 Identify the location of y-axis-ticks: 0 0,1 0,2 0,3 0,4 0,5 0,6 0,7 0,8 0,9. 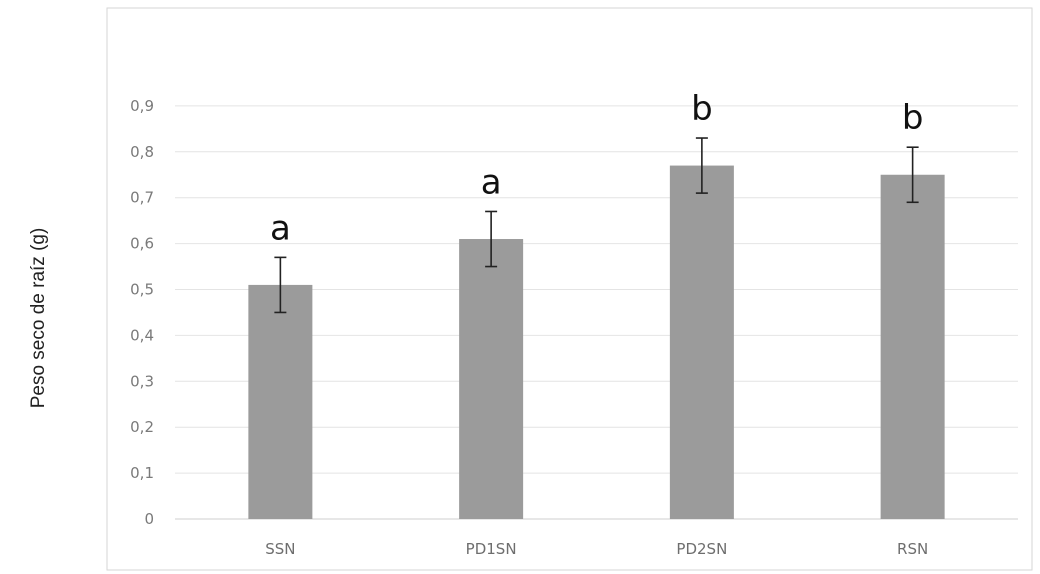
(142, 312).